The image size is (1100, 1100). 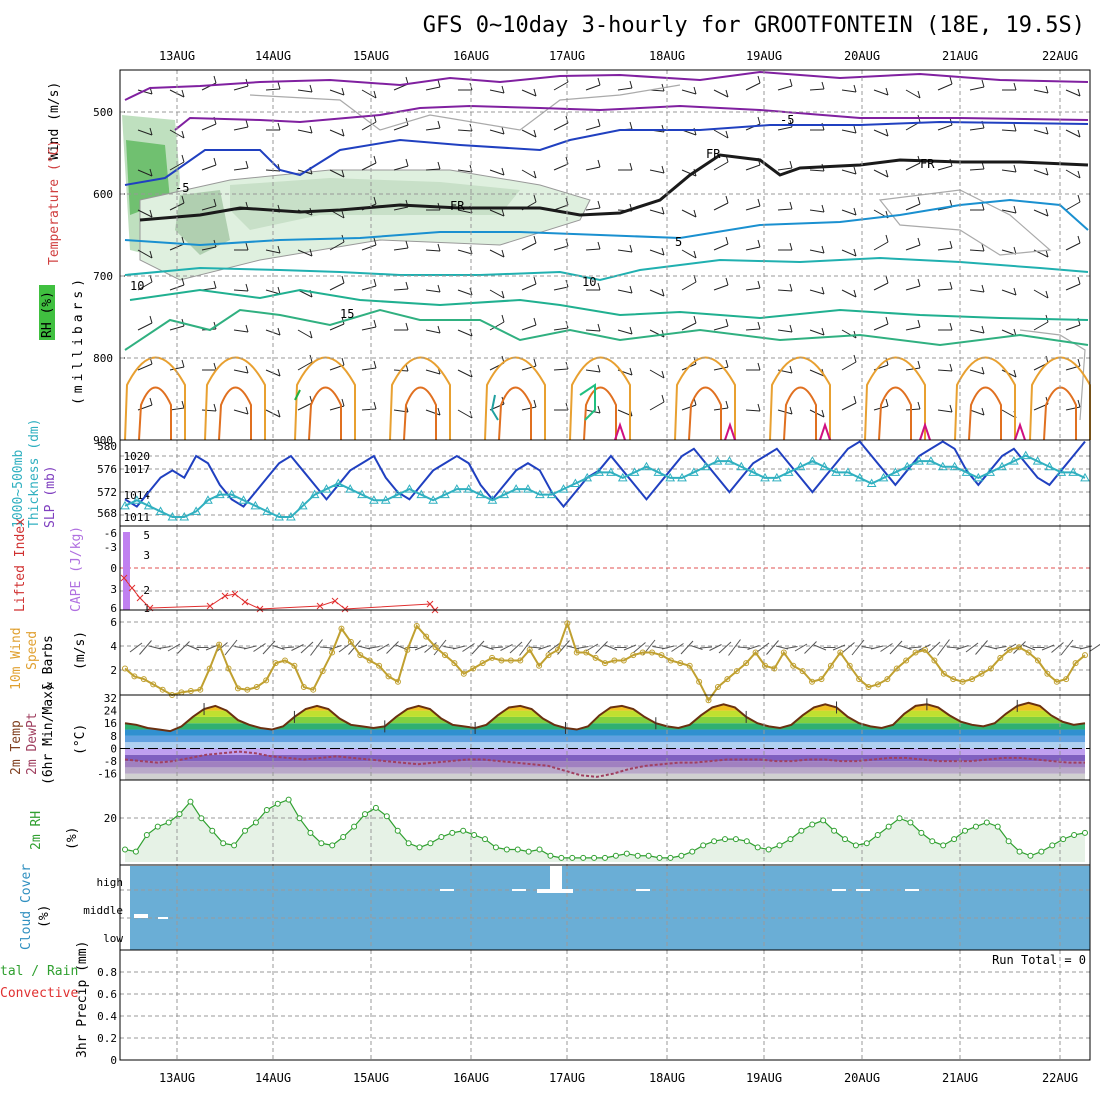 I want to click on li-tick-2: 0, so click(x=113, y=568).